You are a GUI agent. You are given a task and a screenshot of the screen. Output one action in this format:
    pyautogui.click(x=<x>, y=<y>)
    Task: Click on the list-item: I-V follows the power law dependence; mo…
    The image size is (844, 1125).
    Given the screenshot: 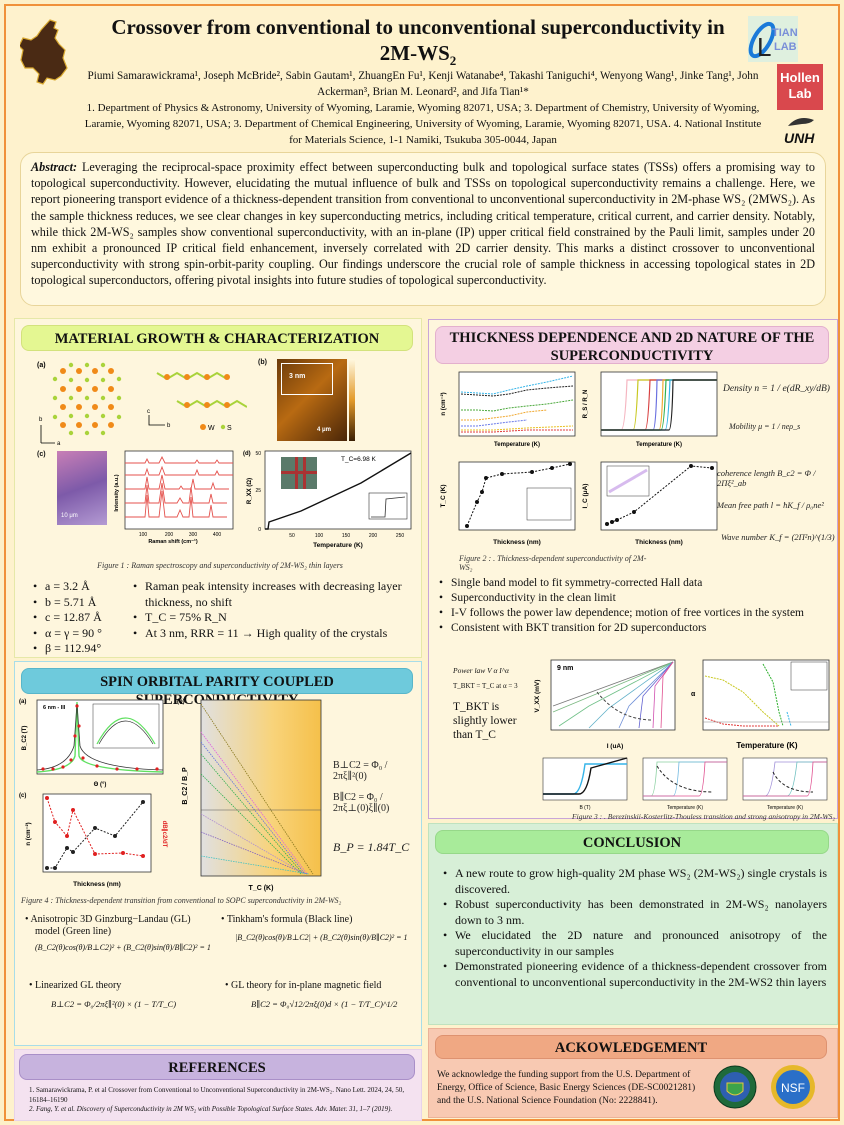 What is the action you would take?
    pyautogui.click(x=634, y=613)
    